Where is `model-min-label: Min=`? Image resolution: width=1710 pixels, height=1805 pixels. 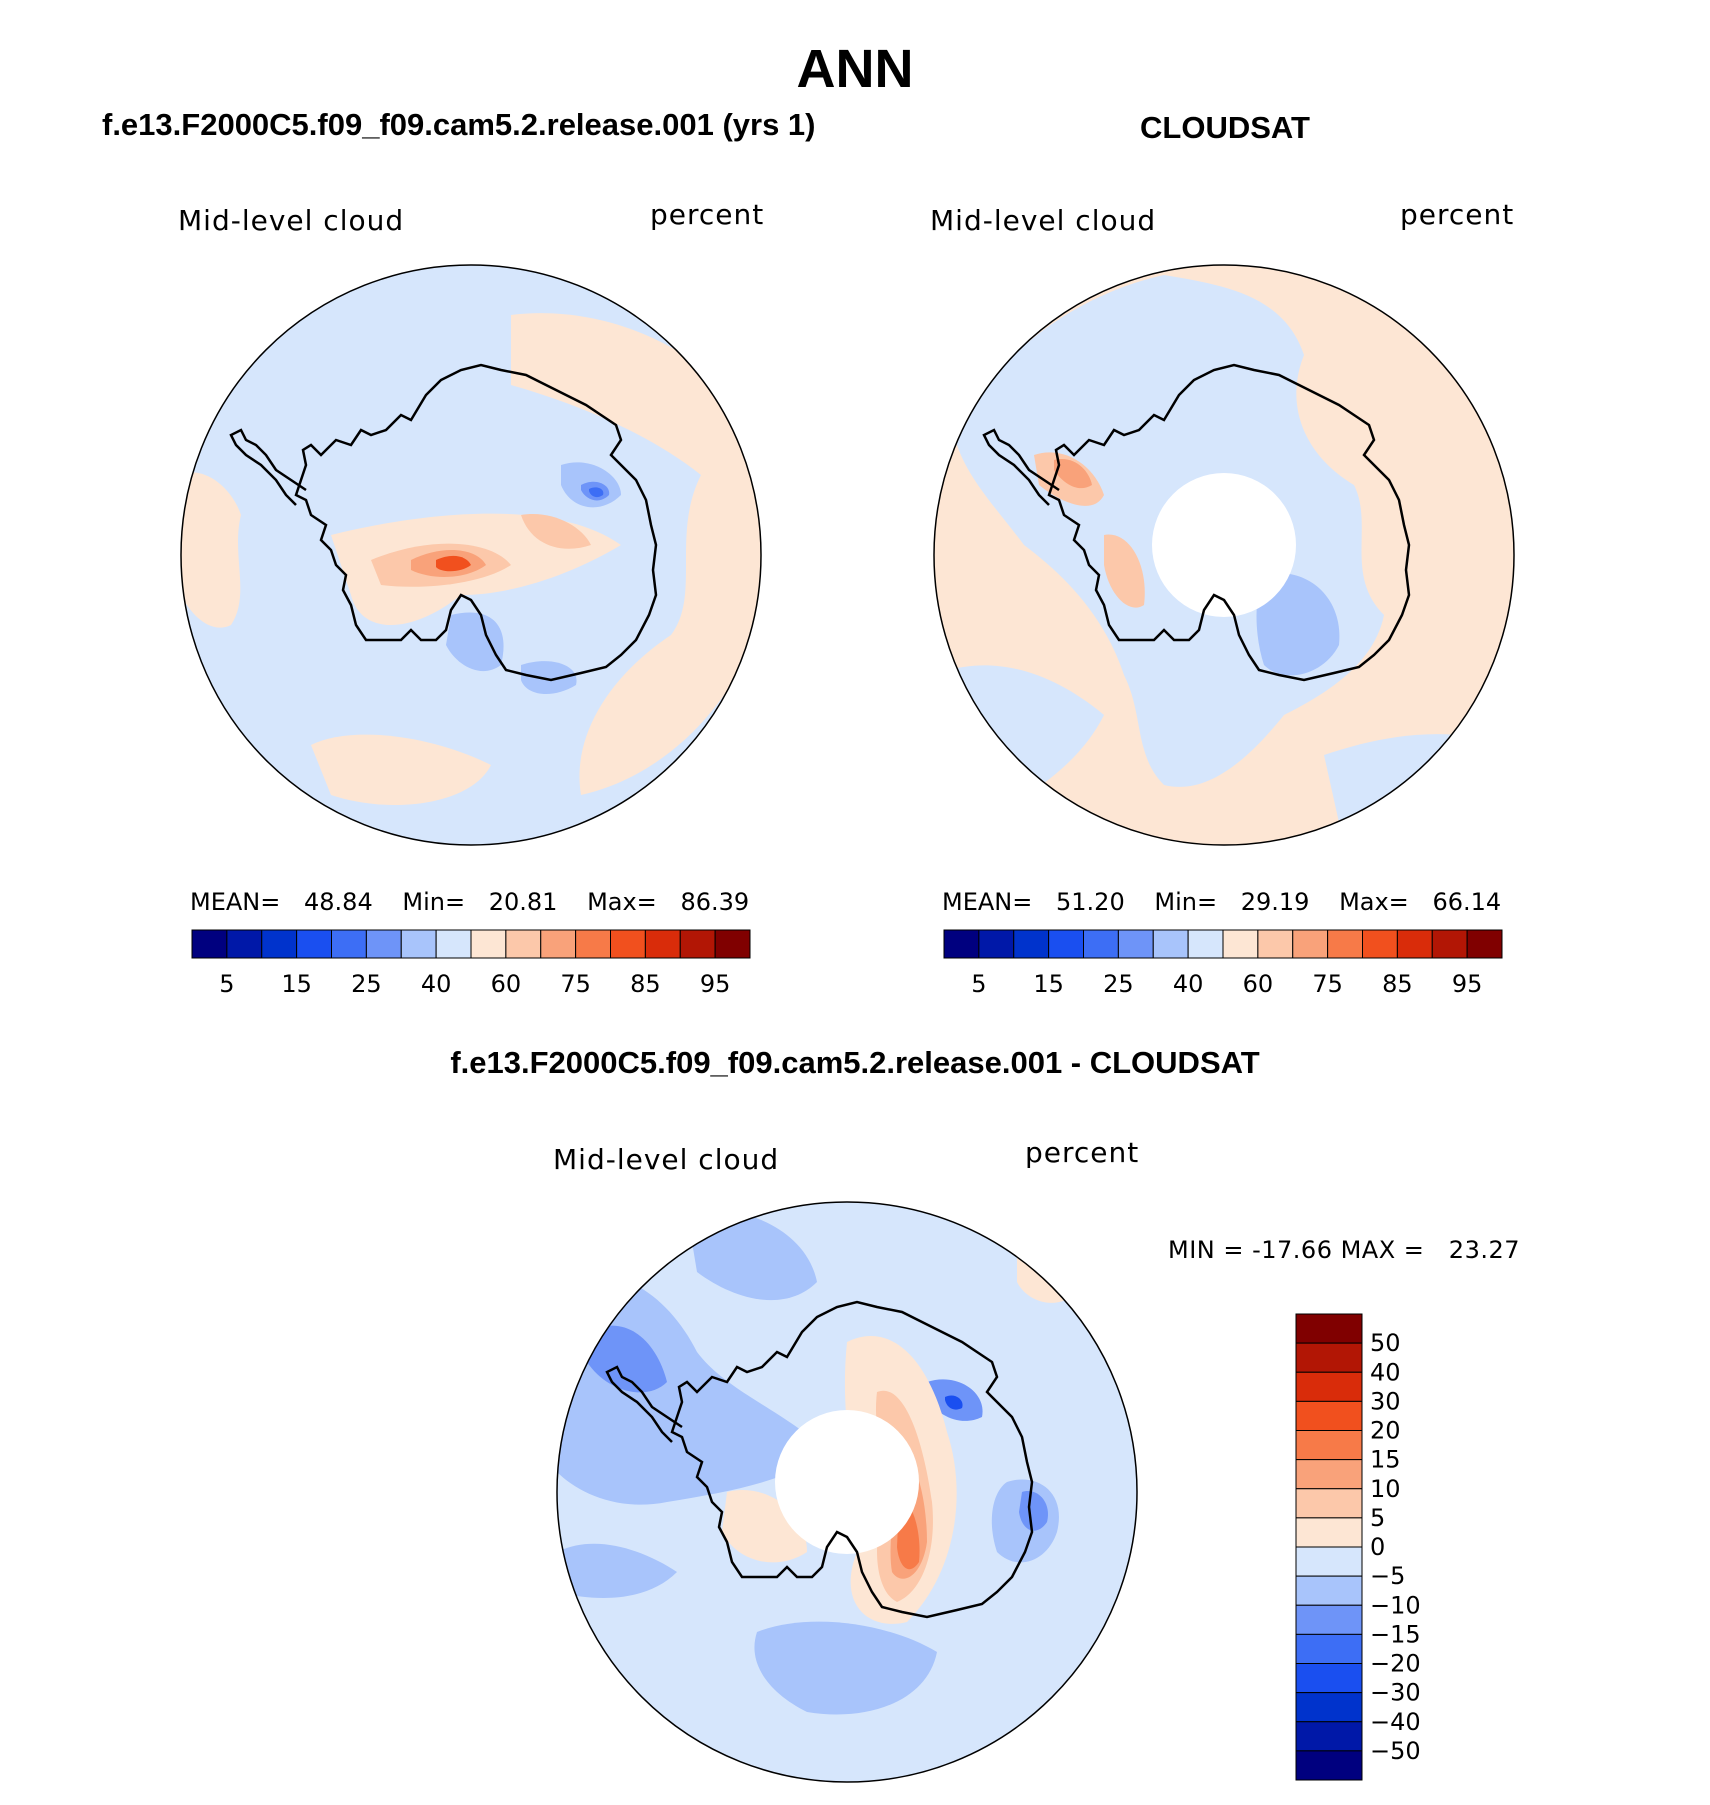 model-min-label: Min= is located at coordinates (434, 902).